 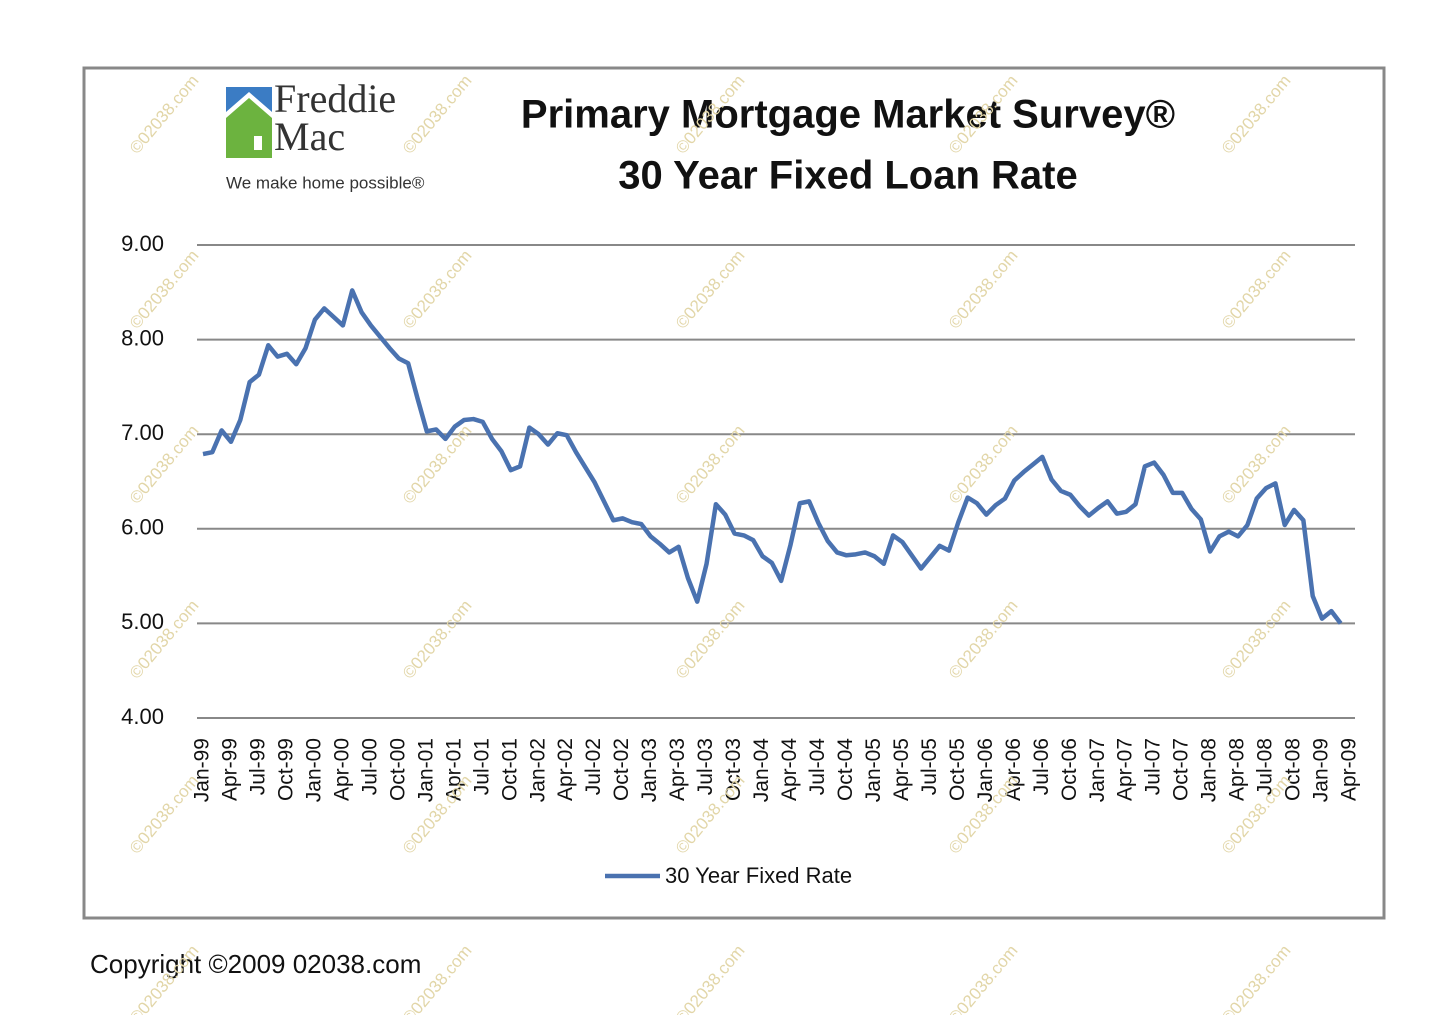 What do you see at coordinates (789, 769) in the screenshot?
I see `x-tick-label: Apr-04` at bounding box center [789, 769].